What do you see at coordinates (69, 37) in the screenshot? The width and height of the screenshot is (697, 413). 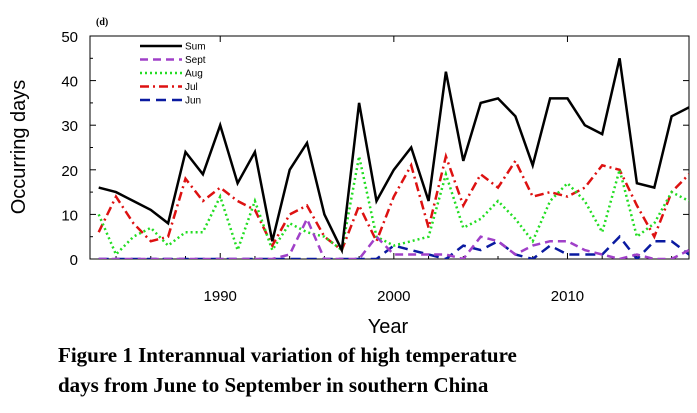 I see `y-tick-label: 50` at bounding box center [69, 37].